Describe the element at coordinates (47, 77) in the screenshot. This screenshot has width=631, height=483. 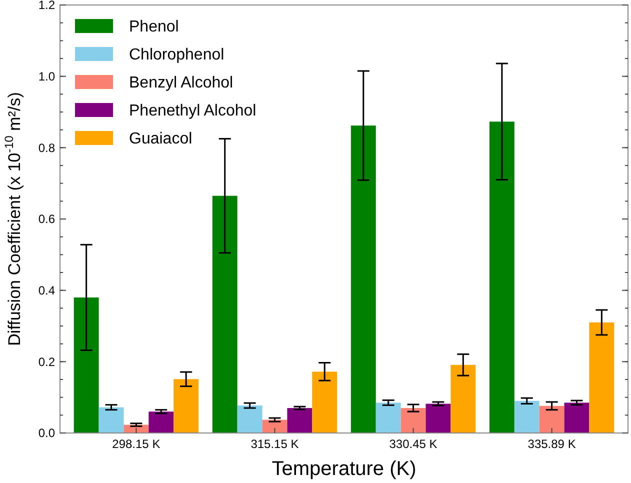
I see `y-tick-label: 1.0` at that location.